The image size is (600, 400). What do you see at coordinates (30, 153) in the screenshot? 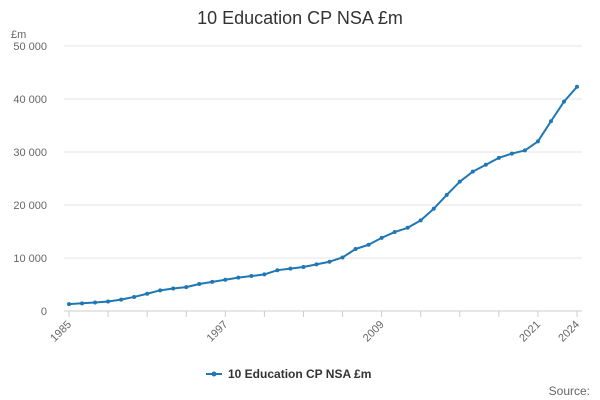
I see `y-tick-label: 30 000` at bounding box center [30, 153].